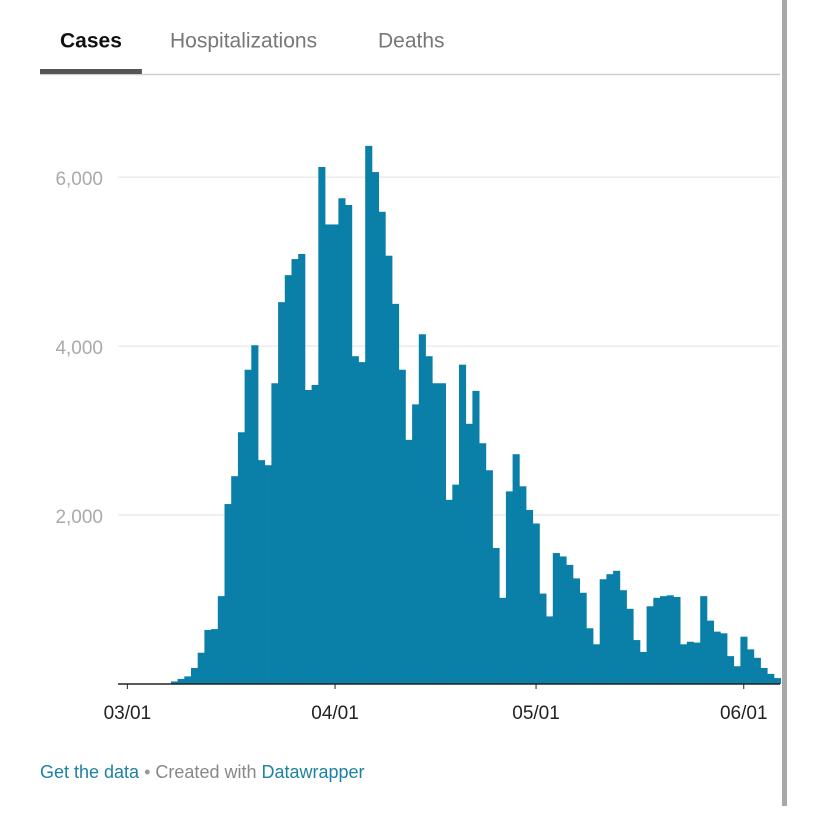  Describe the element at coordinates (128, 713) in the screenshot. I see `x-tick-label: 03/01` at that location.